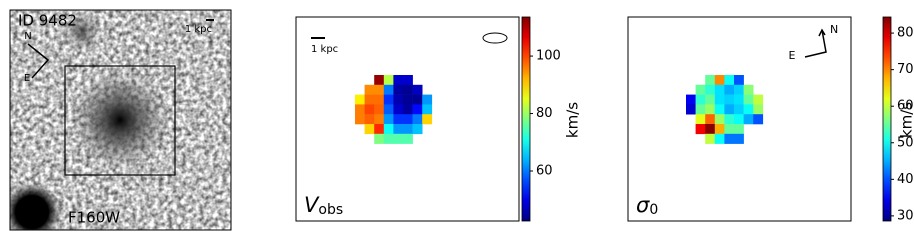 The height and width of the screenshot is (241, 914). What do you see at coordinates (47, 21) in the screenshot?
I see `image-title: ID 9482` at bounding box center [47, 21].